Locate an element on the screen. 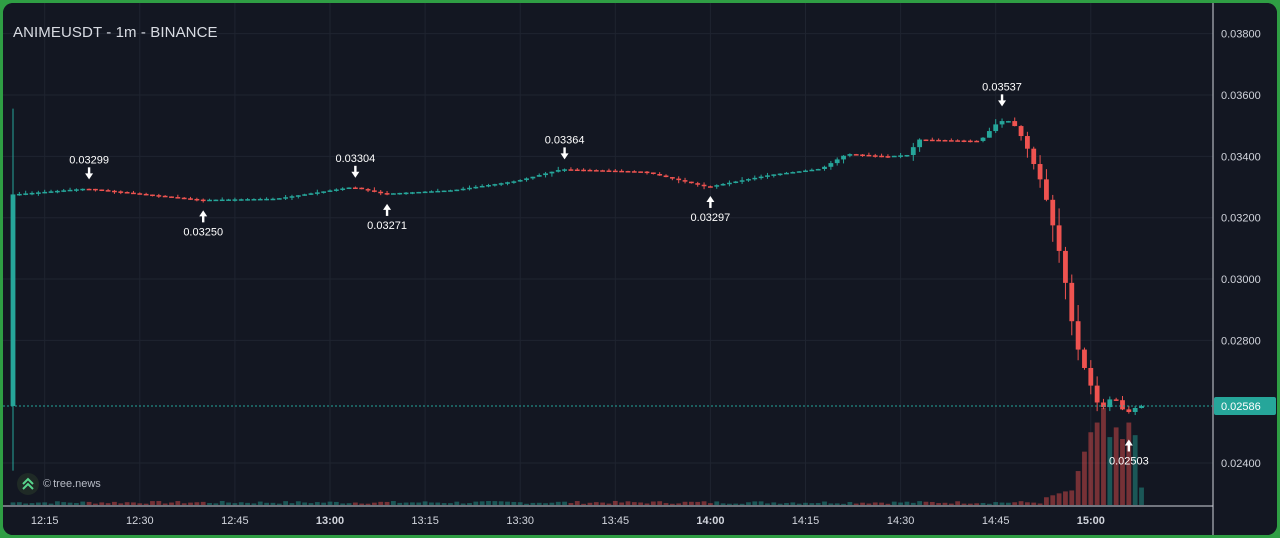  low-price-label: 0.03250 is located at coordinates (203, 232).